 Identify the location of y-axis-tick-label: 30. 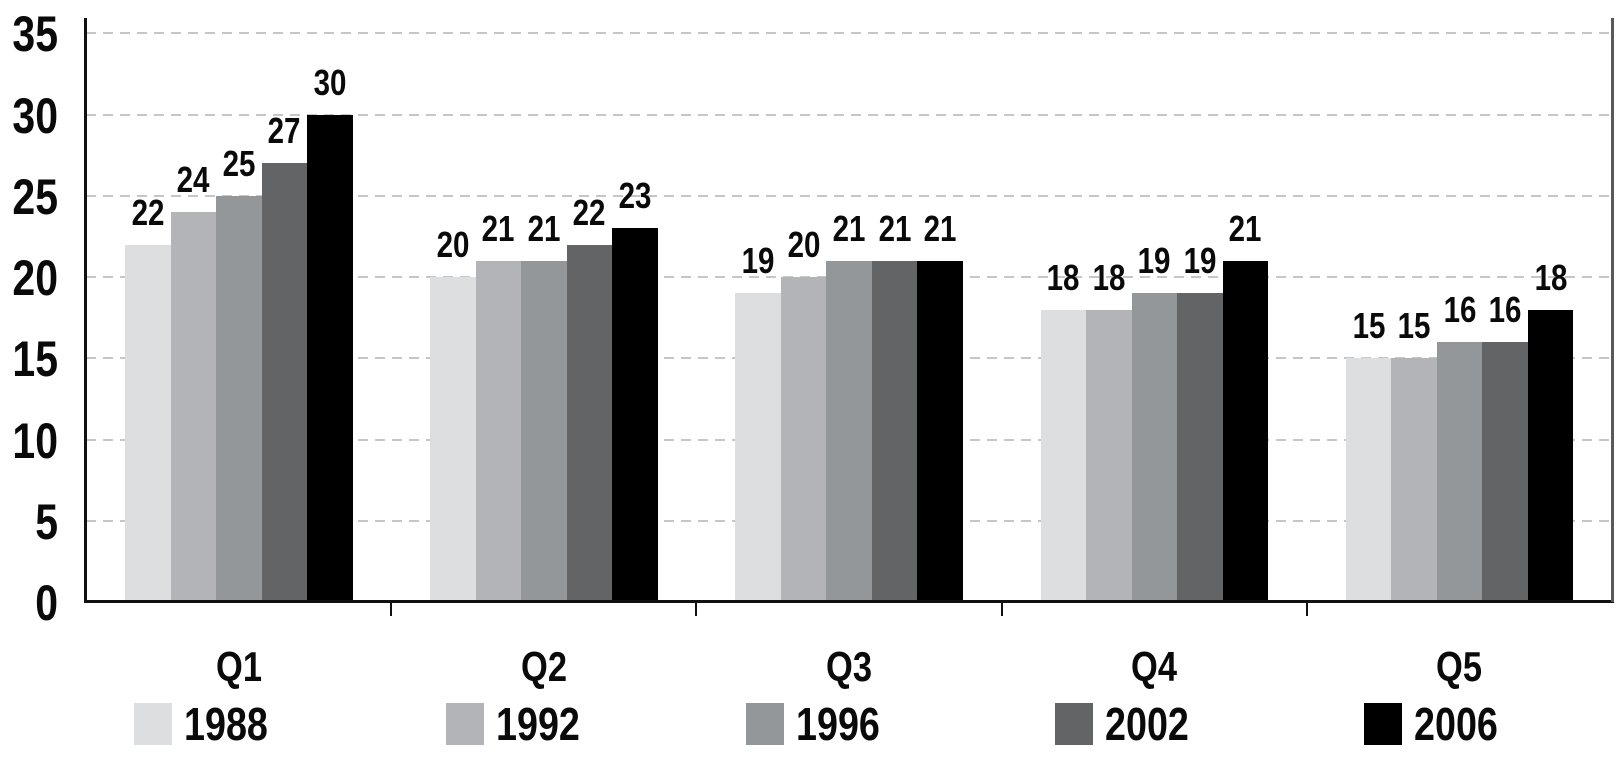
(35, 115).